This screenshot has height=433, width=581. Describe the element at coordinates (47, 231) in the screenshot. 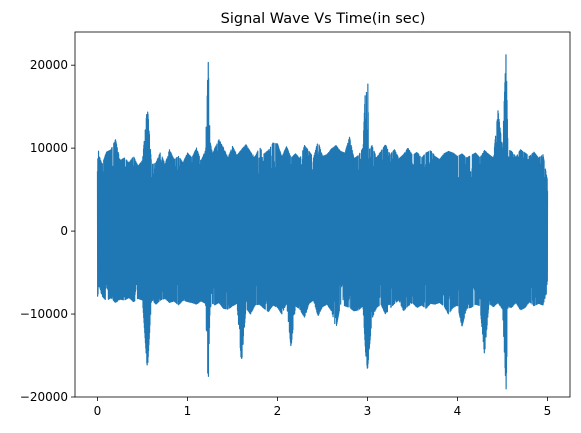

I see `y-axis: −20000 −10000 0 10000 20000` at that location.